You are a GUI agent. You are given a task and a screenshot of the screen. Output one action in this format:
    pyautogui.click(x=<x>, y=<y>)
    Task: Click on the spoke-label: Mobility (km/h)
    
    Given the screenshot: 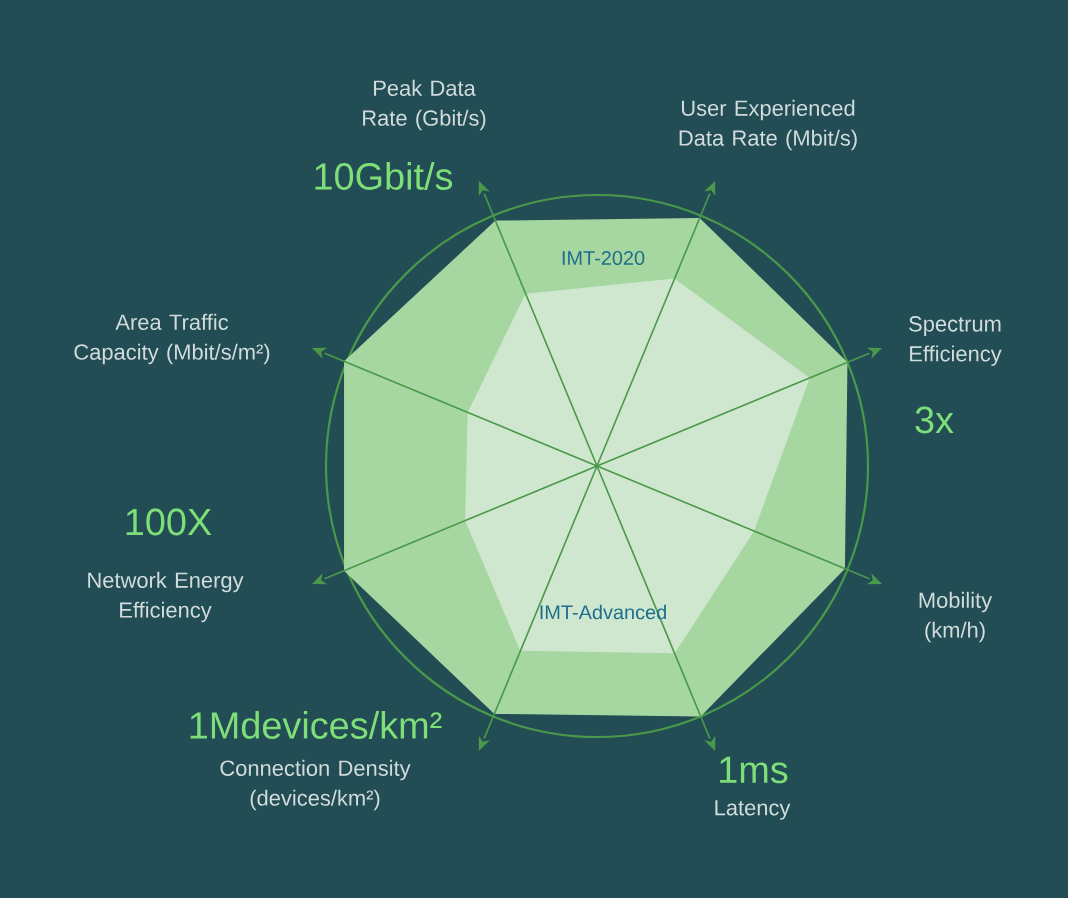 What is the action you would take?
    pyautogui.click(x=956, y=617)
    